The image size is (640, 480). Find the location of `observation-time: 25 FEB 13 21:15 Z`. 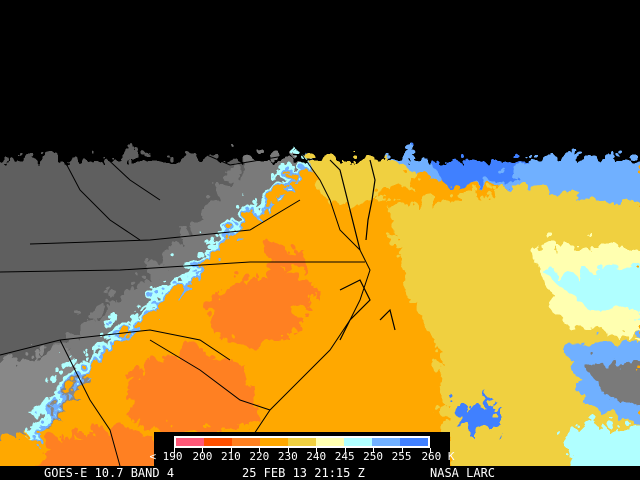

observation-time: 25 FEB 13 21:15 Z is located at coordinates (303, 473).